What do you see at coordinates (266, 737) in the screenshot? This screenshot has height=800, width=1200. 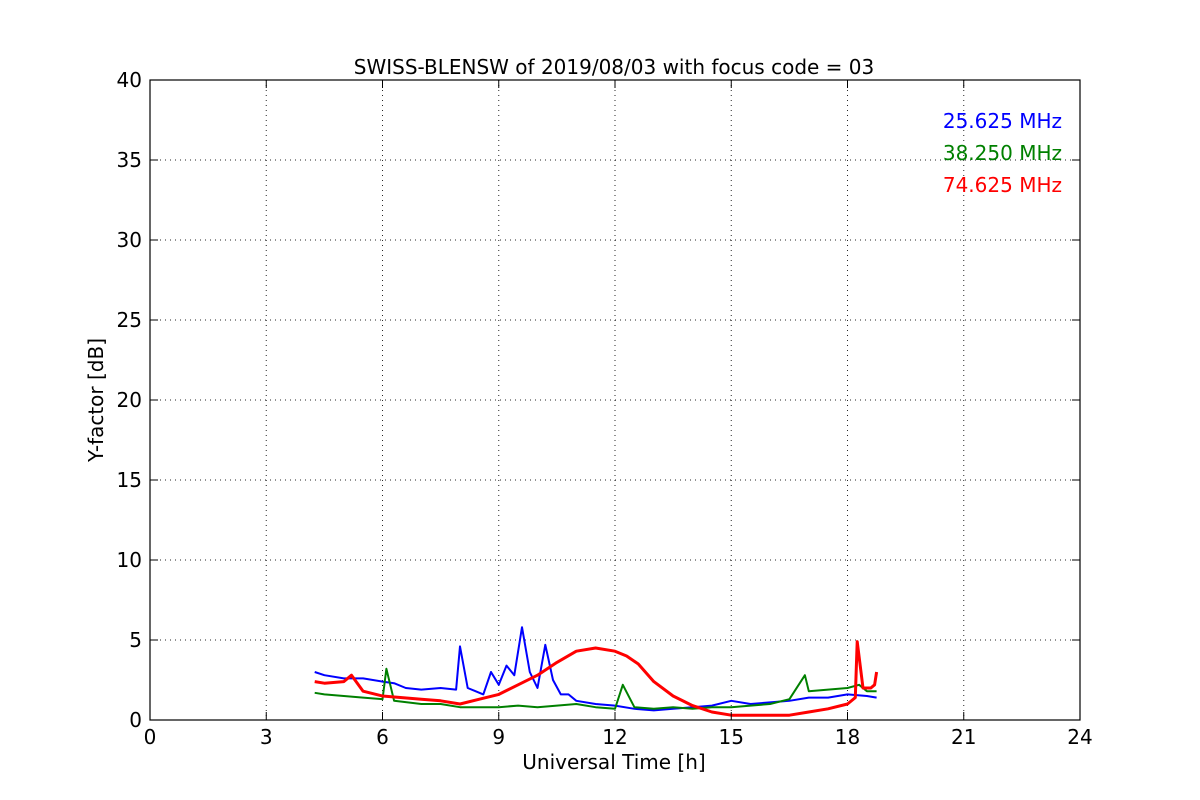 I see `x-tick-label: 3` at bounding box center [266, 737].